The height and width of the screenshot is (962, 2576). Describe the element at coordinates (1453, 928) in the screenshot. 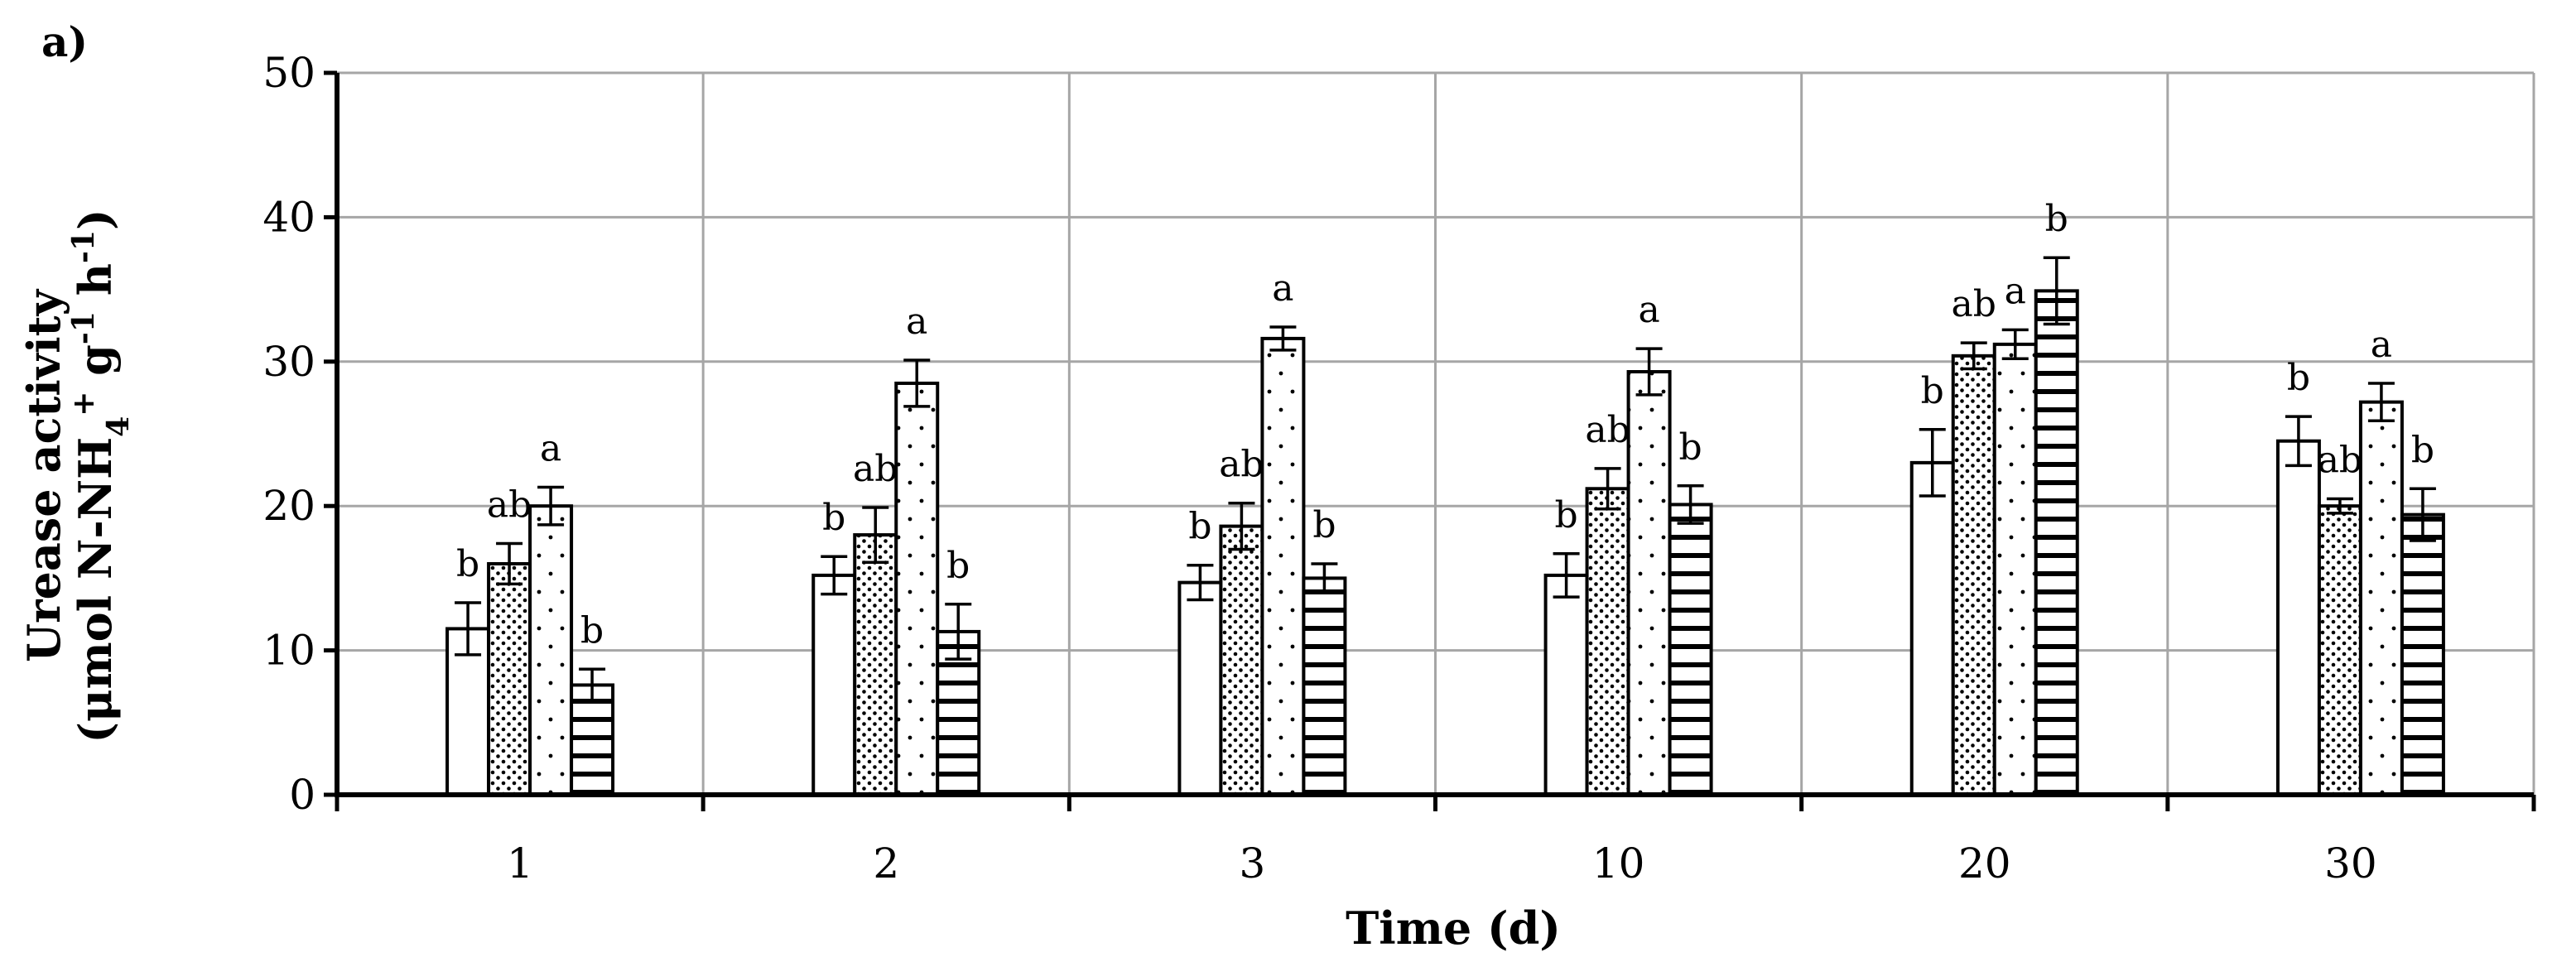

I see `x-axis-title: Time (d)` at that location.